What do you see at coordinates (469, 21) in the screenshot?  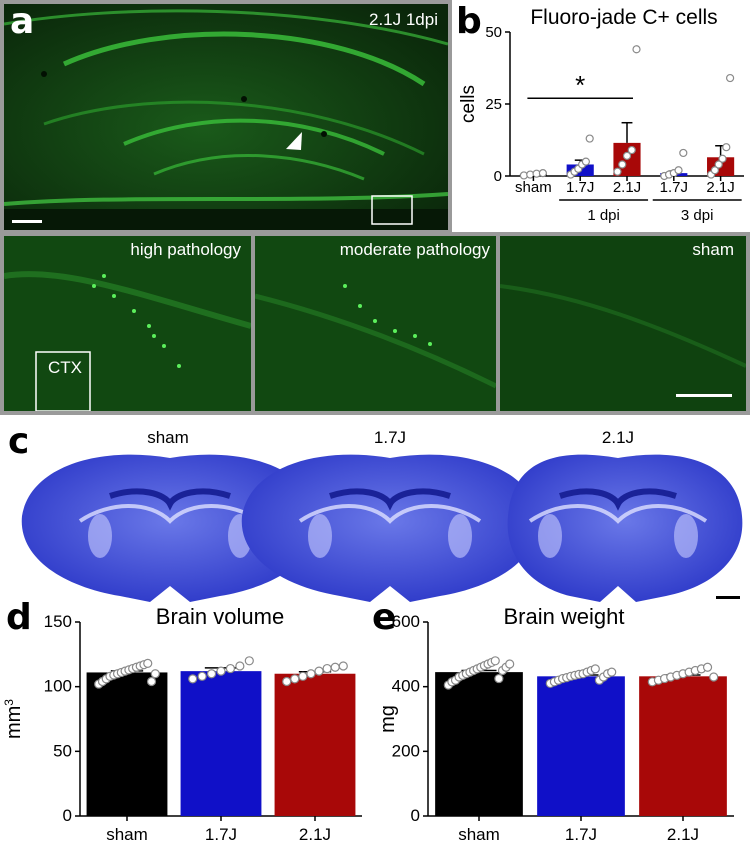 I see `panel-label-b: b` at bounding box center [469, 21].